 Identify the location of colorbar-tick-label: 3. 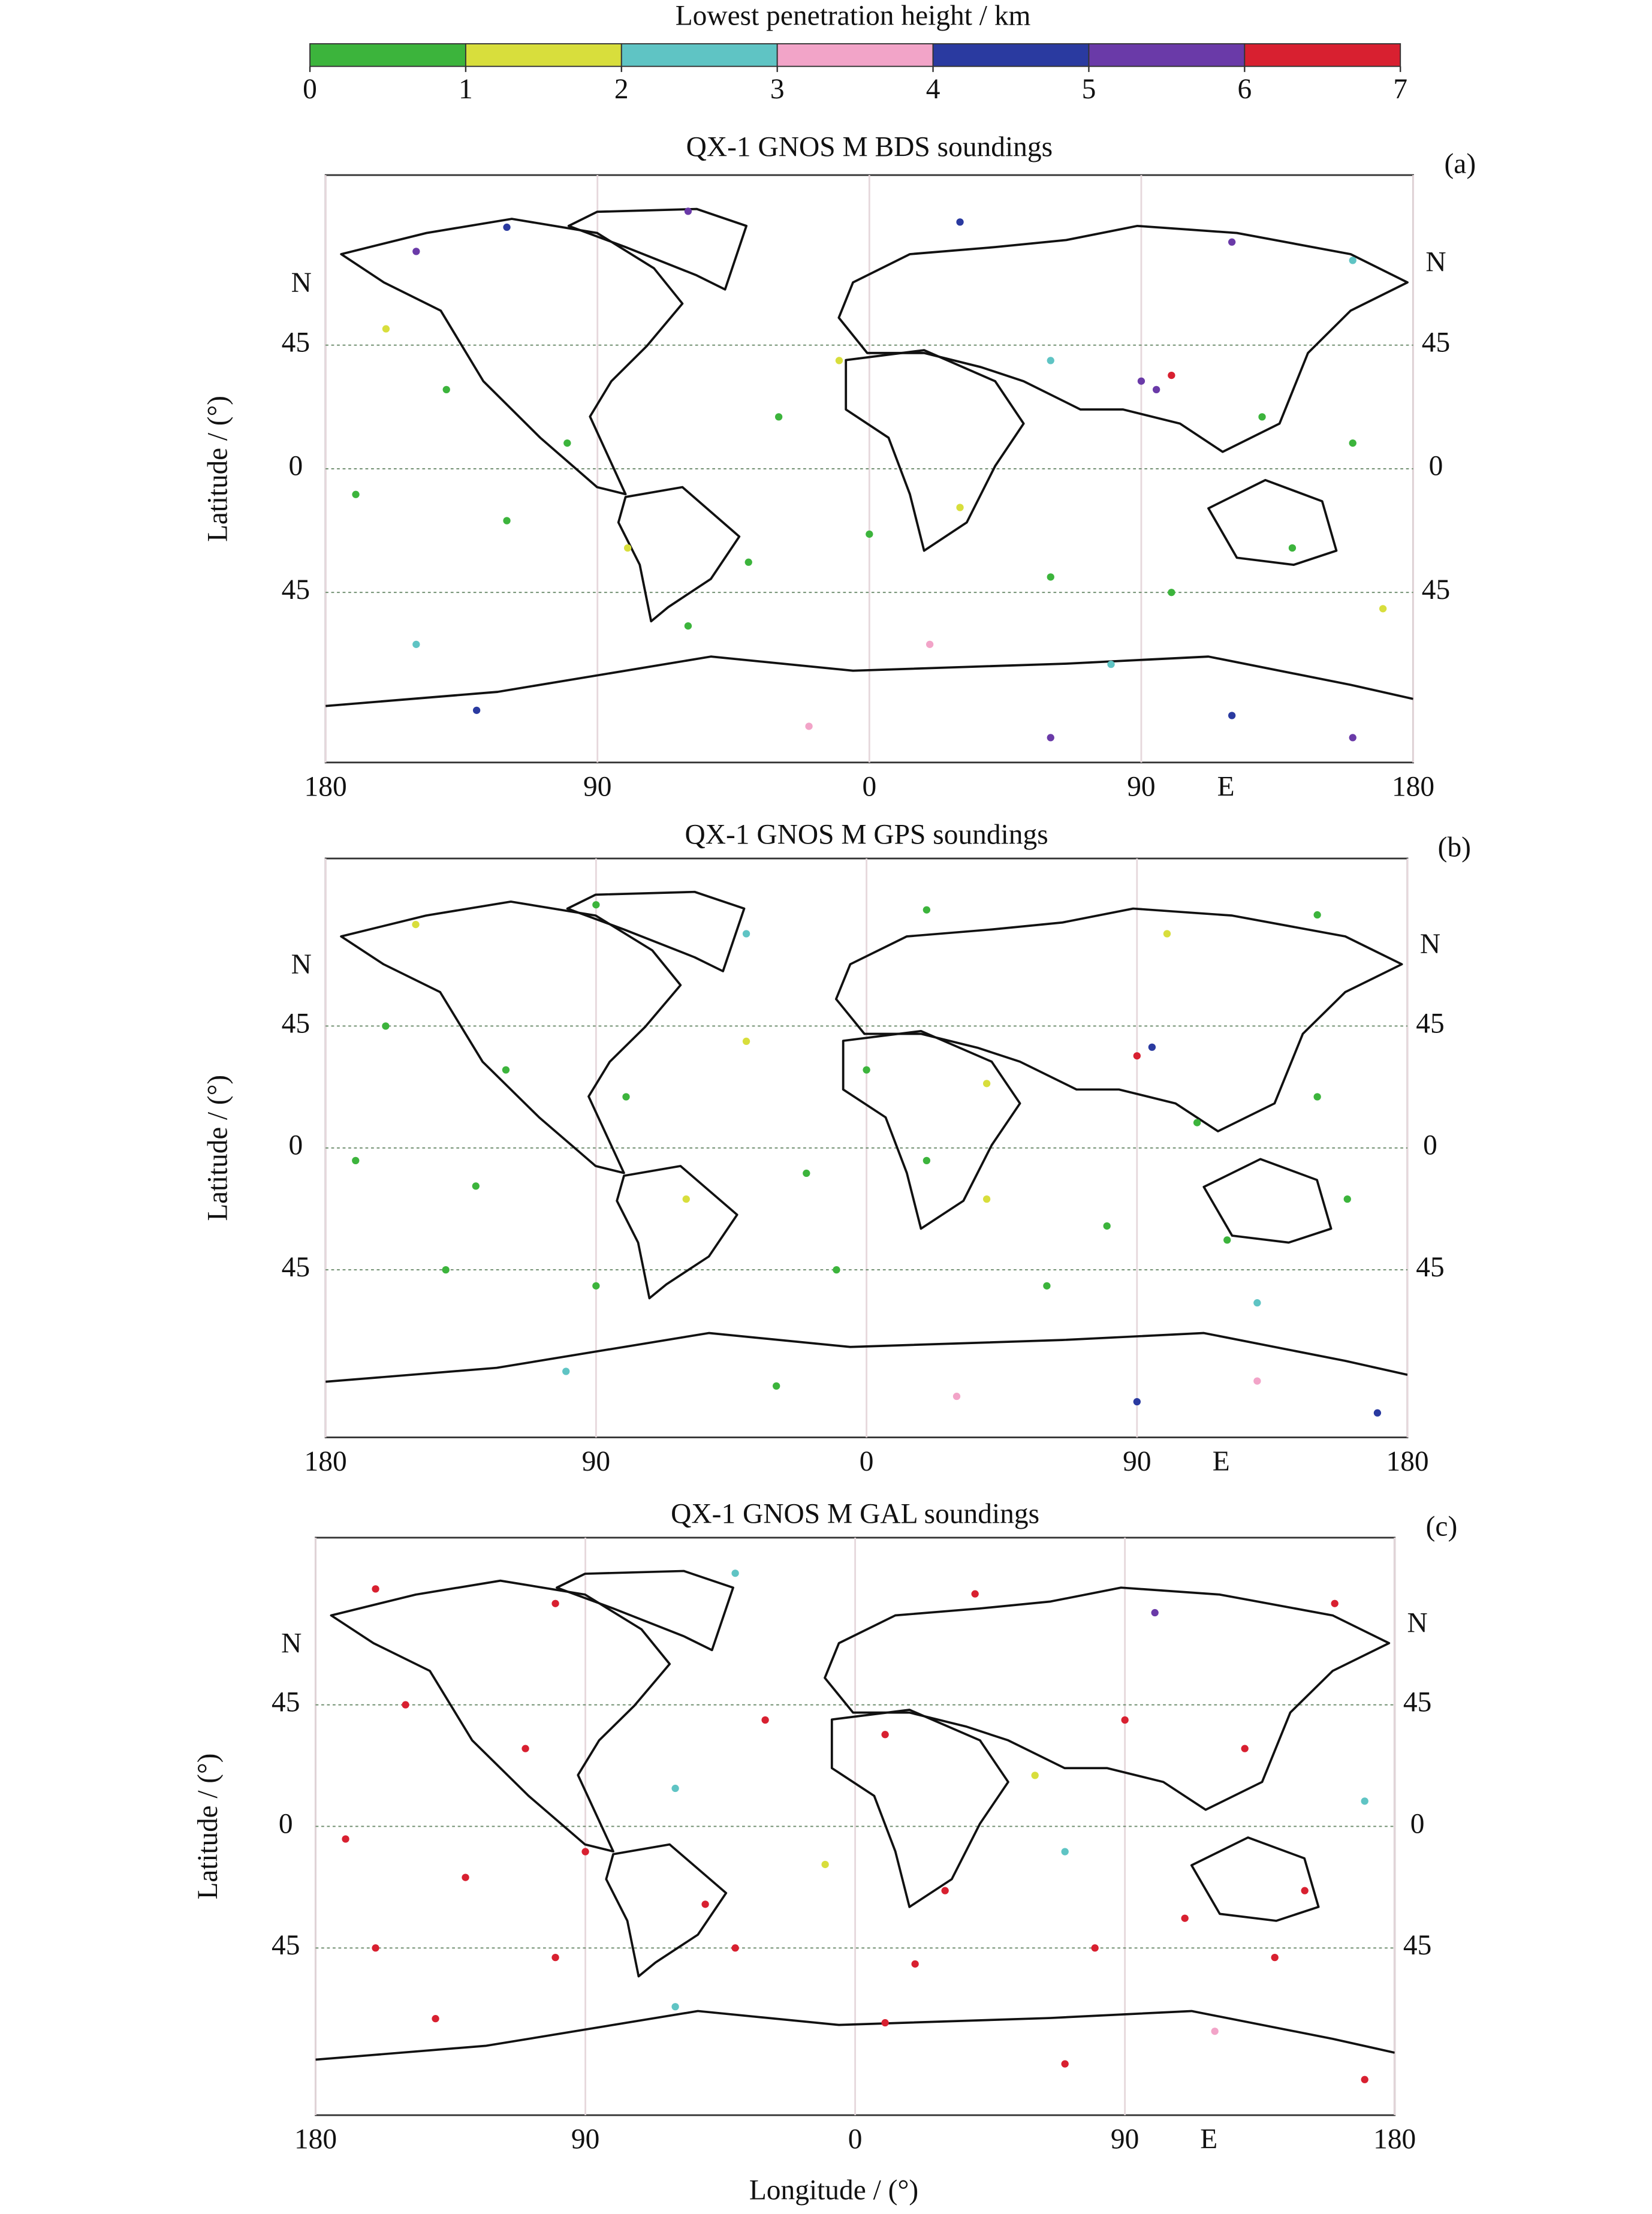
(777, 89).